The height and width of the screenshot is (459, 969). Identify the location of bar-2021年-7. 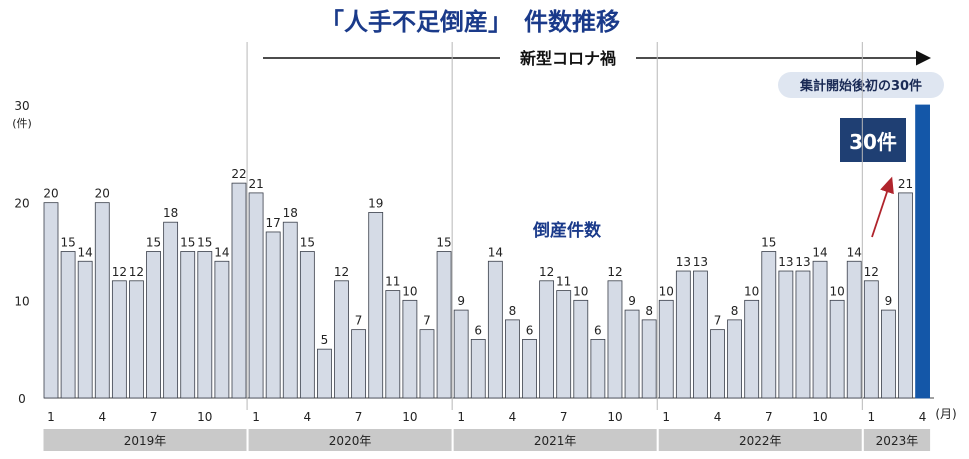
(564, 344).